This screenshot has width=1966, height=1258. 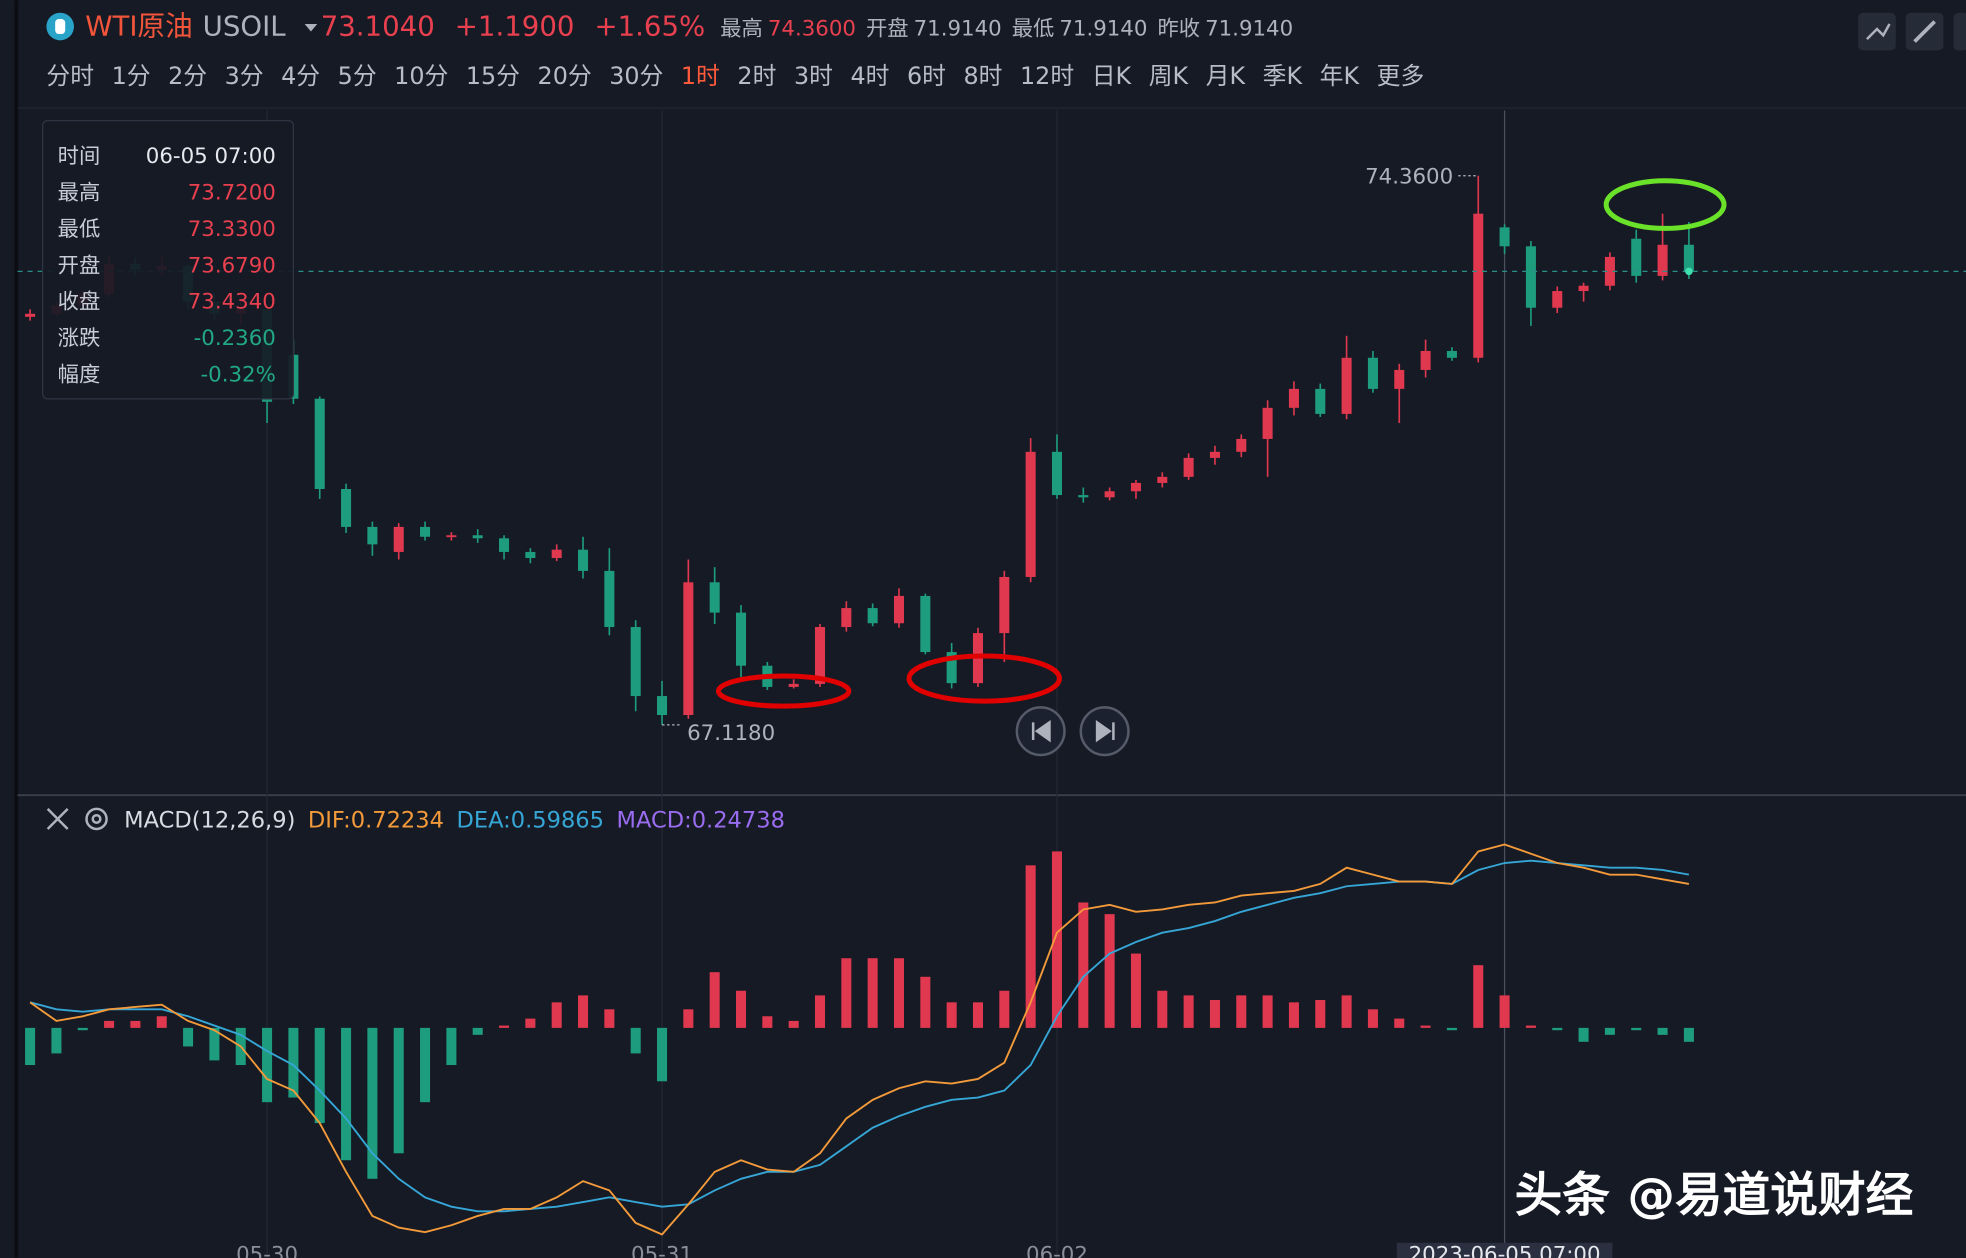 What do you see at coordinates (565, 76) in the screenshot?
I see `interval-button: 20分` at bounding box center [565, 76].